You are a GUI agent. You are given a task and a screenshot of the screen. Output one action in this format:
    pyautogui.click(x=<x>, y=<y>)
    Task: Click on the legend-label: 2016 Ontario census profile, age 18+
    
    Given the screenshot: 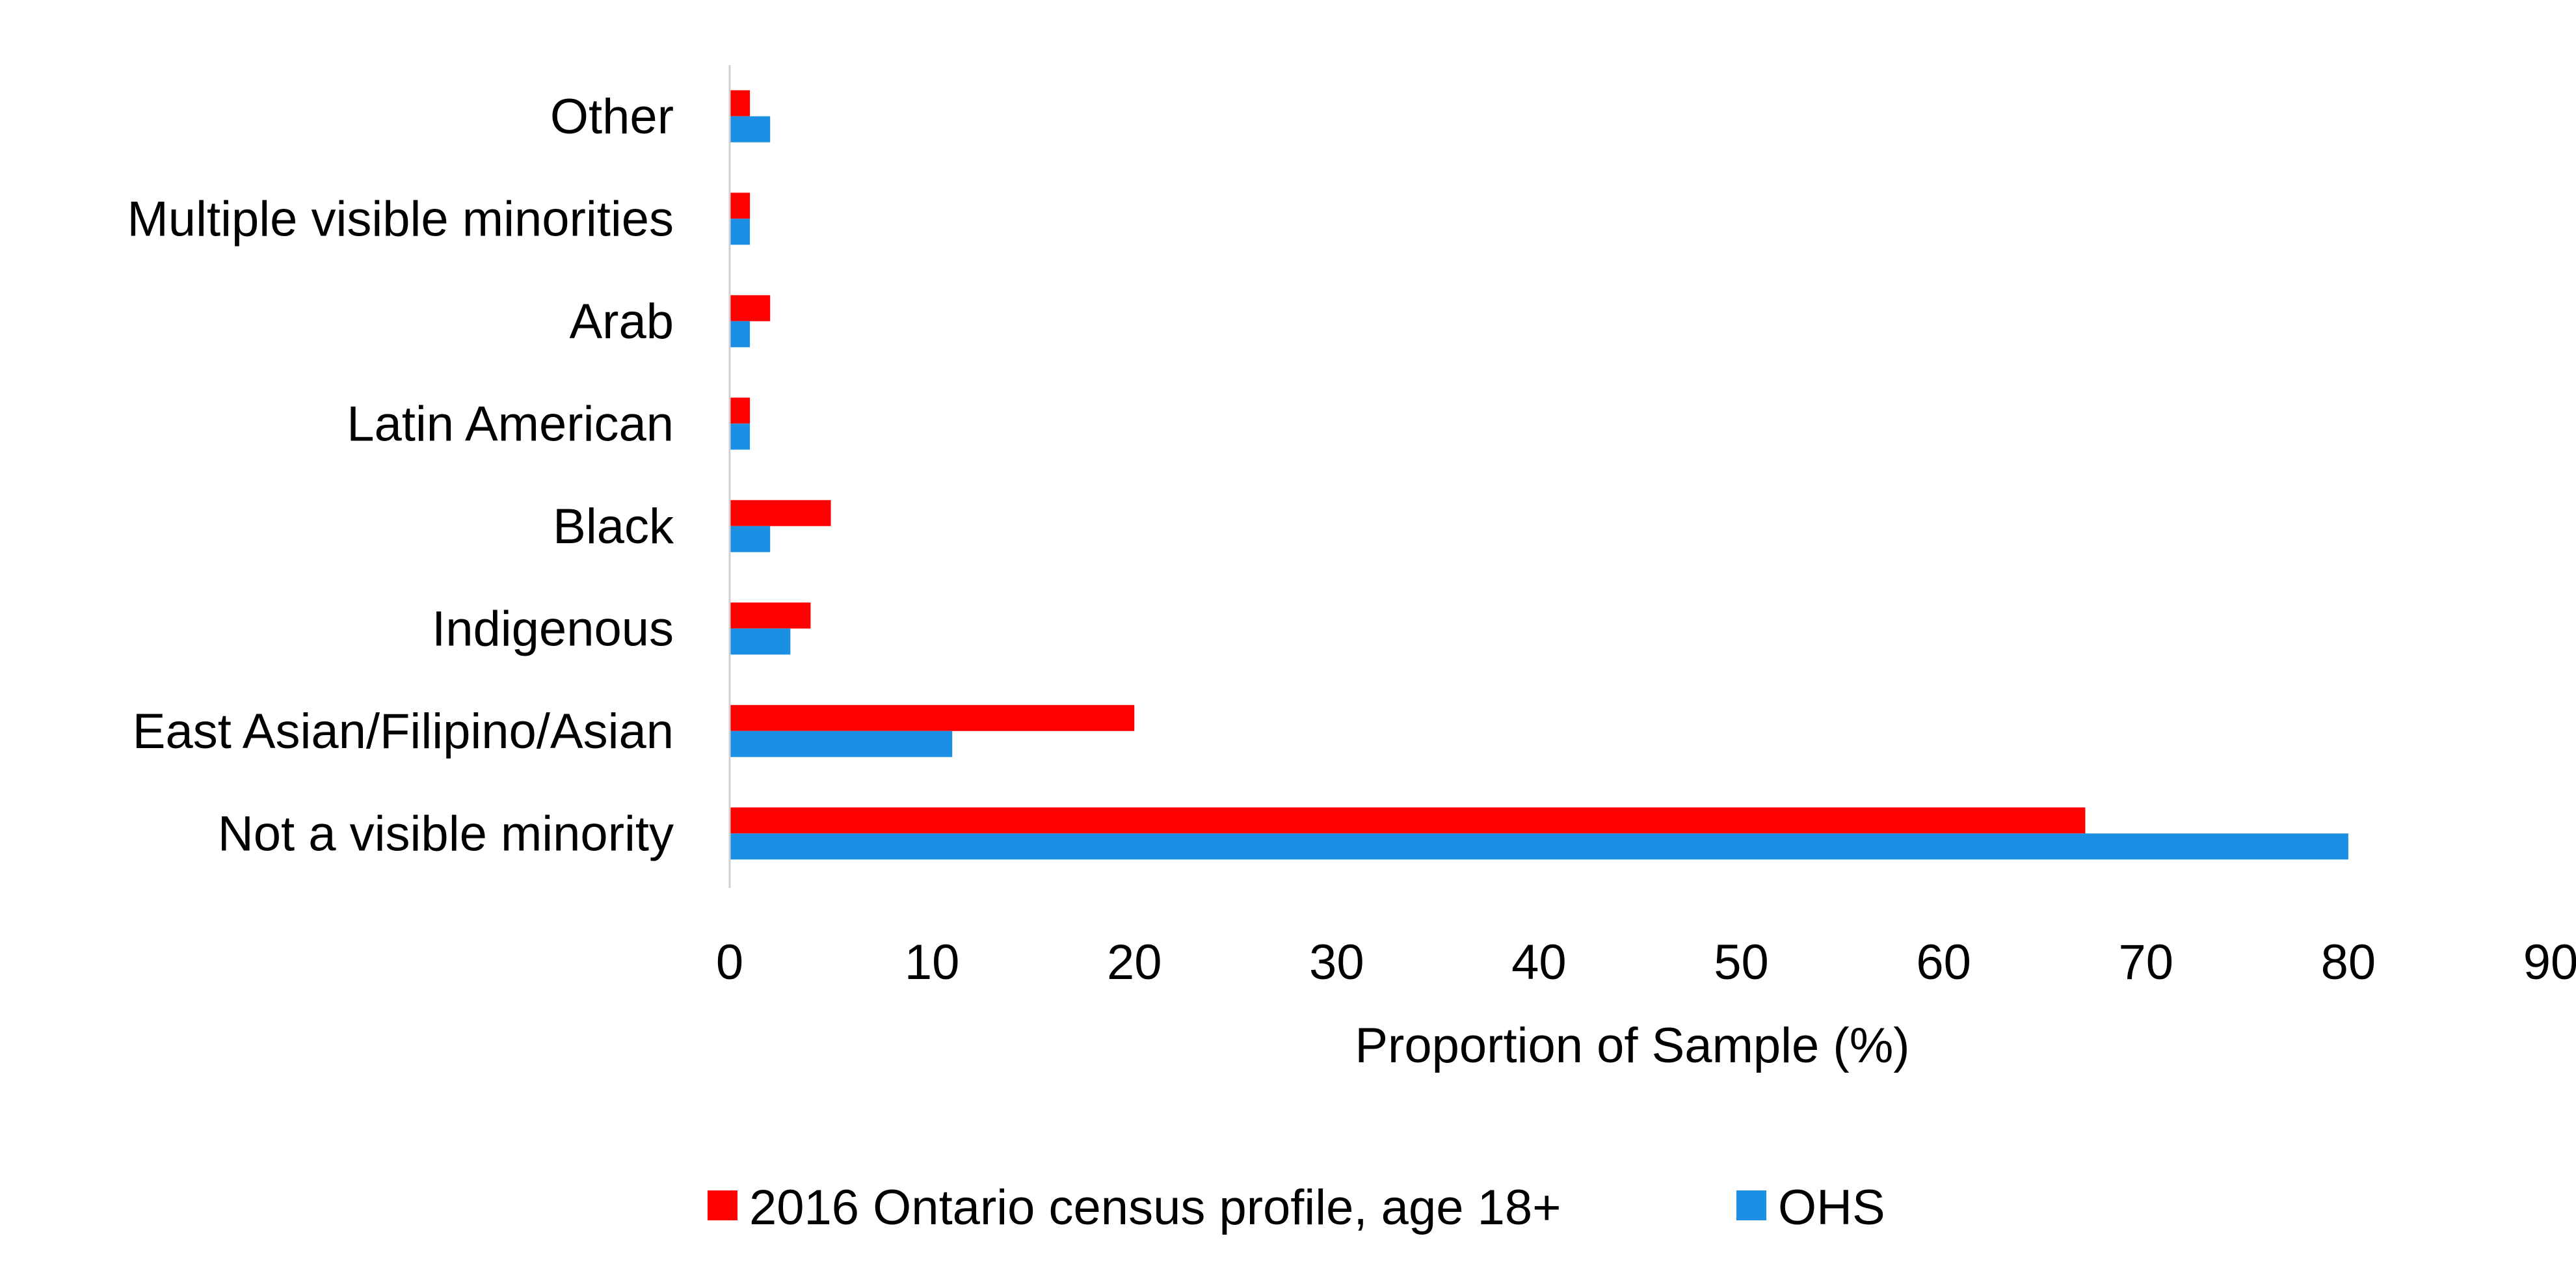 What is the action you would take?
    pyautogui.click(x=1155, y=1207)
    